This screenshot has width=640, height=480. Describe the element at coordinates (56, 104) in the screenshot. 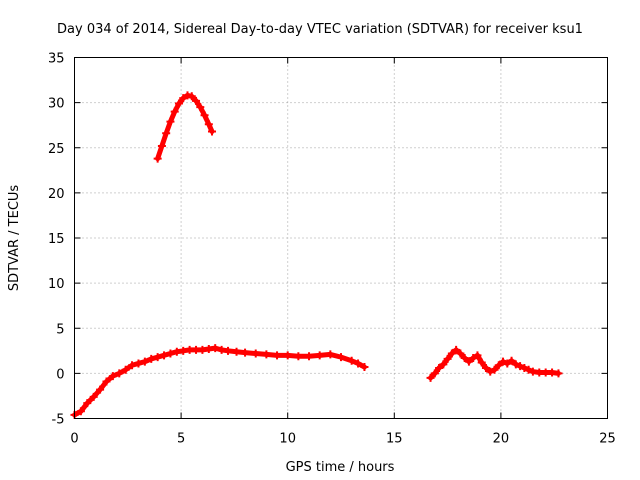

I see `y-tick-label: 30` at that location.